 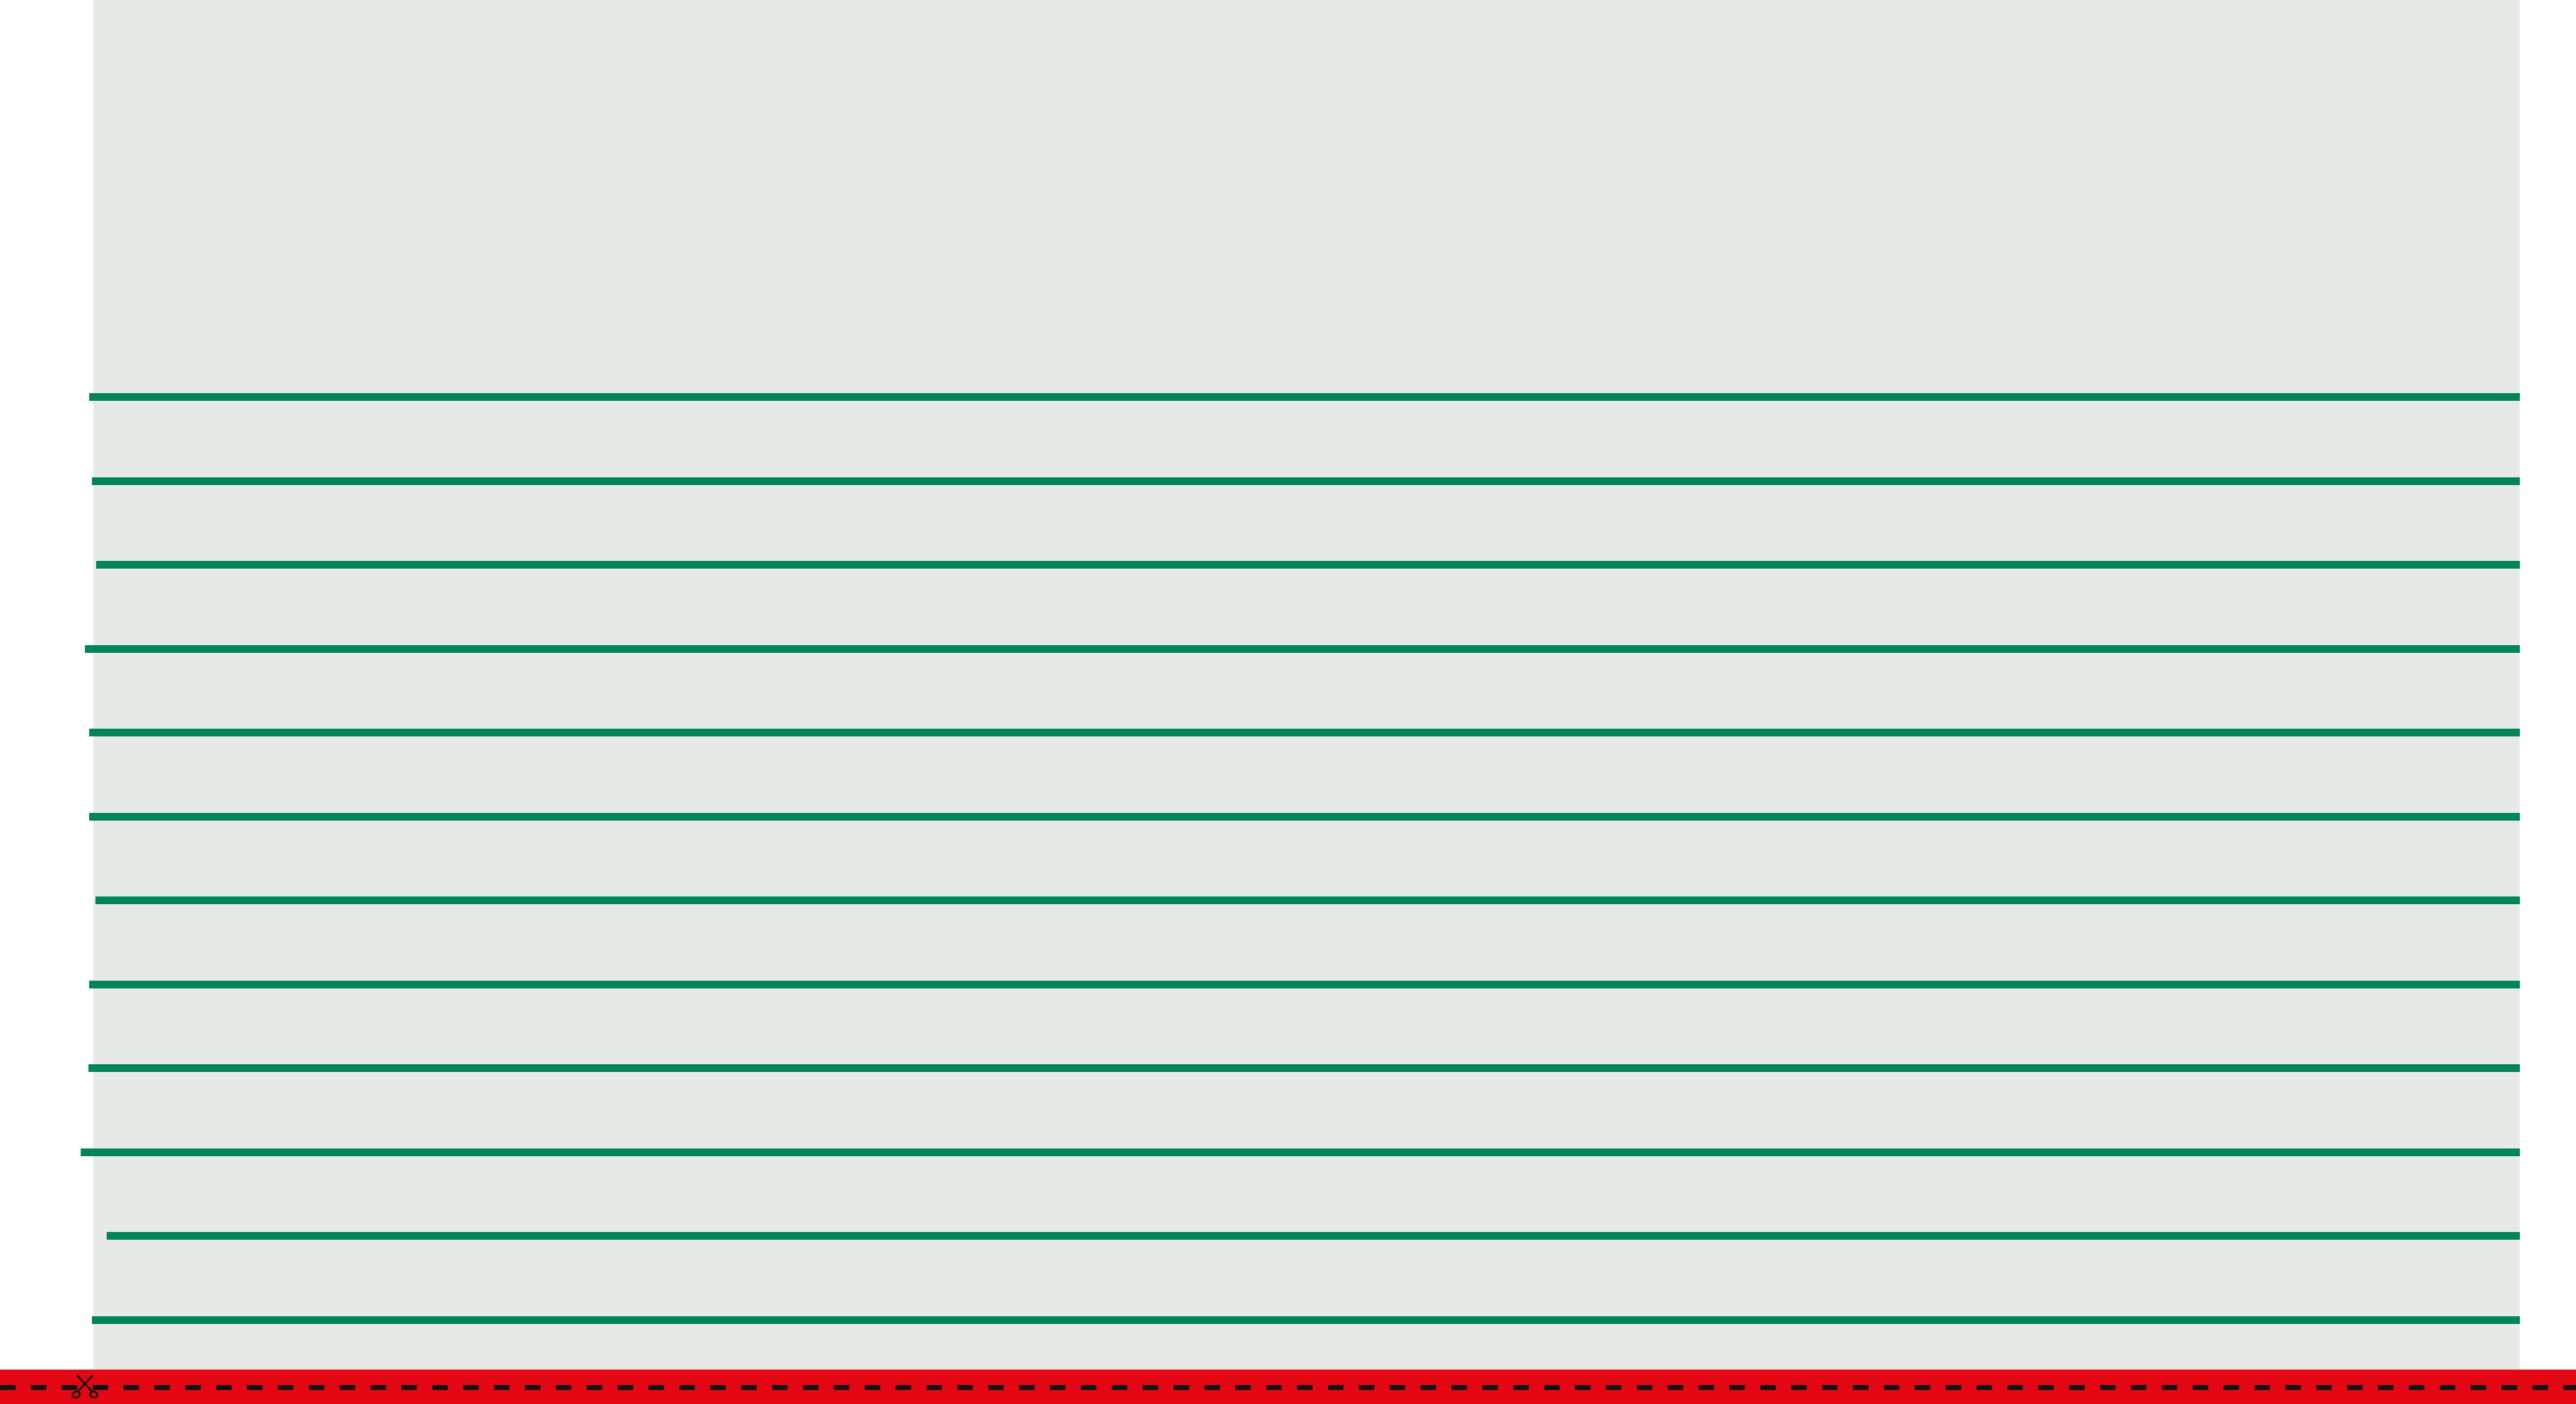 What do you see at coordinates (85, 1387) in the screenshot?
I see `scissors-icon` at bounding box center [85, 1387].